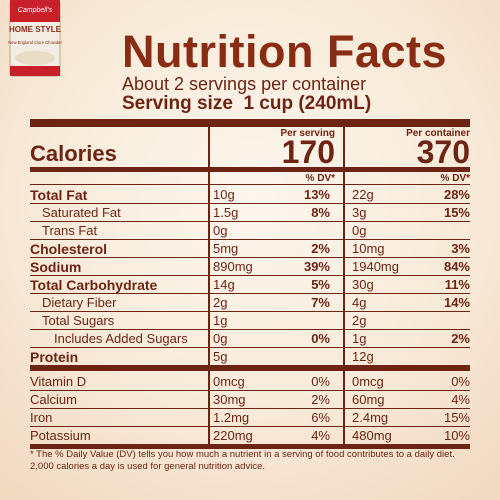 The image size is (500, 500). Describe the element at coordinates (363, 284) in the screenshot. I see `container-amount: 30g` at that location.